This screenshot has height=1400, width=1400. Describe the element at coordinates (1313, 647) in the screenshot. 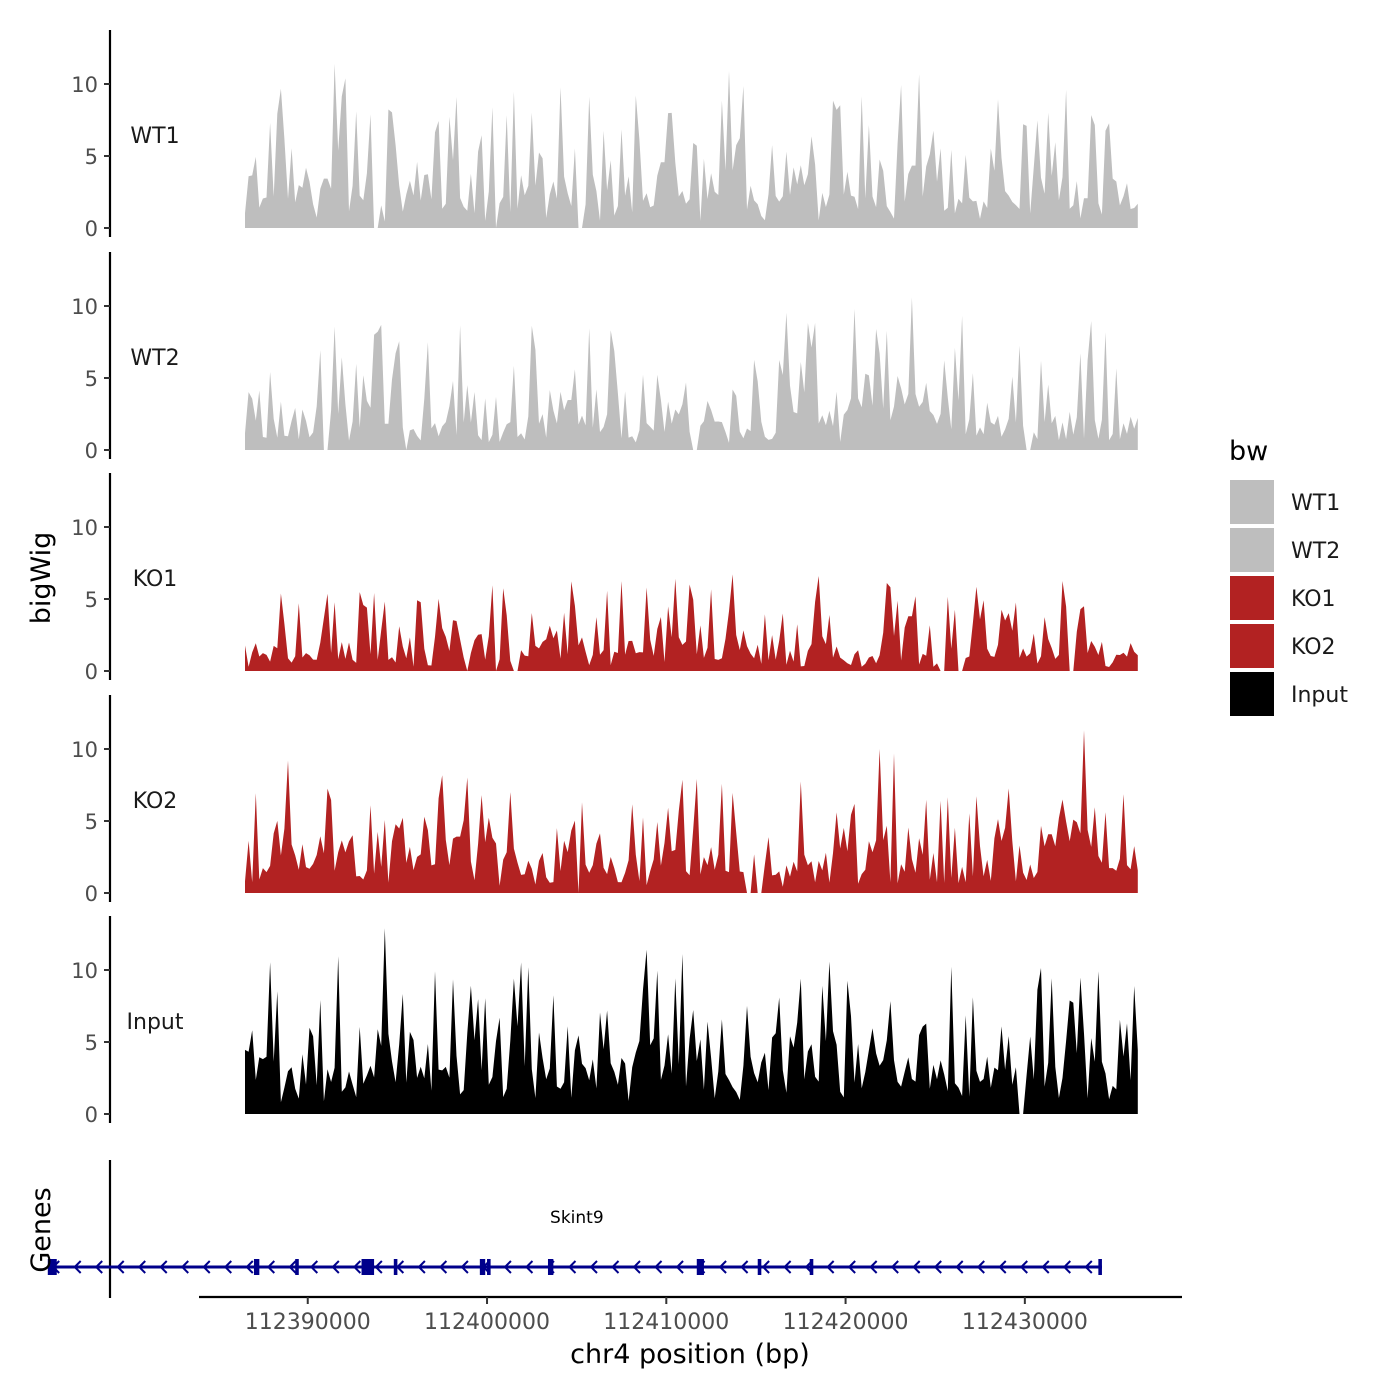

I see `legend-label: KO2` at that location.